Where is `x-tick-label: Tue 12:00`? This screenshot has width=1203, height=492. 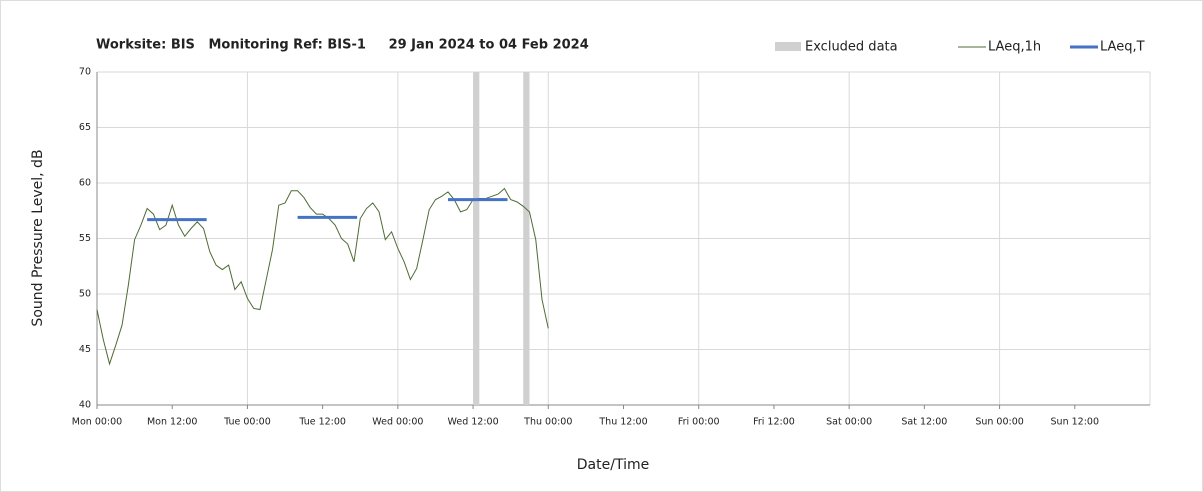 x-tick-label: Tue 12:00 is located at coordinates (322, 422).